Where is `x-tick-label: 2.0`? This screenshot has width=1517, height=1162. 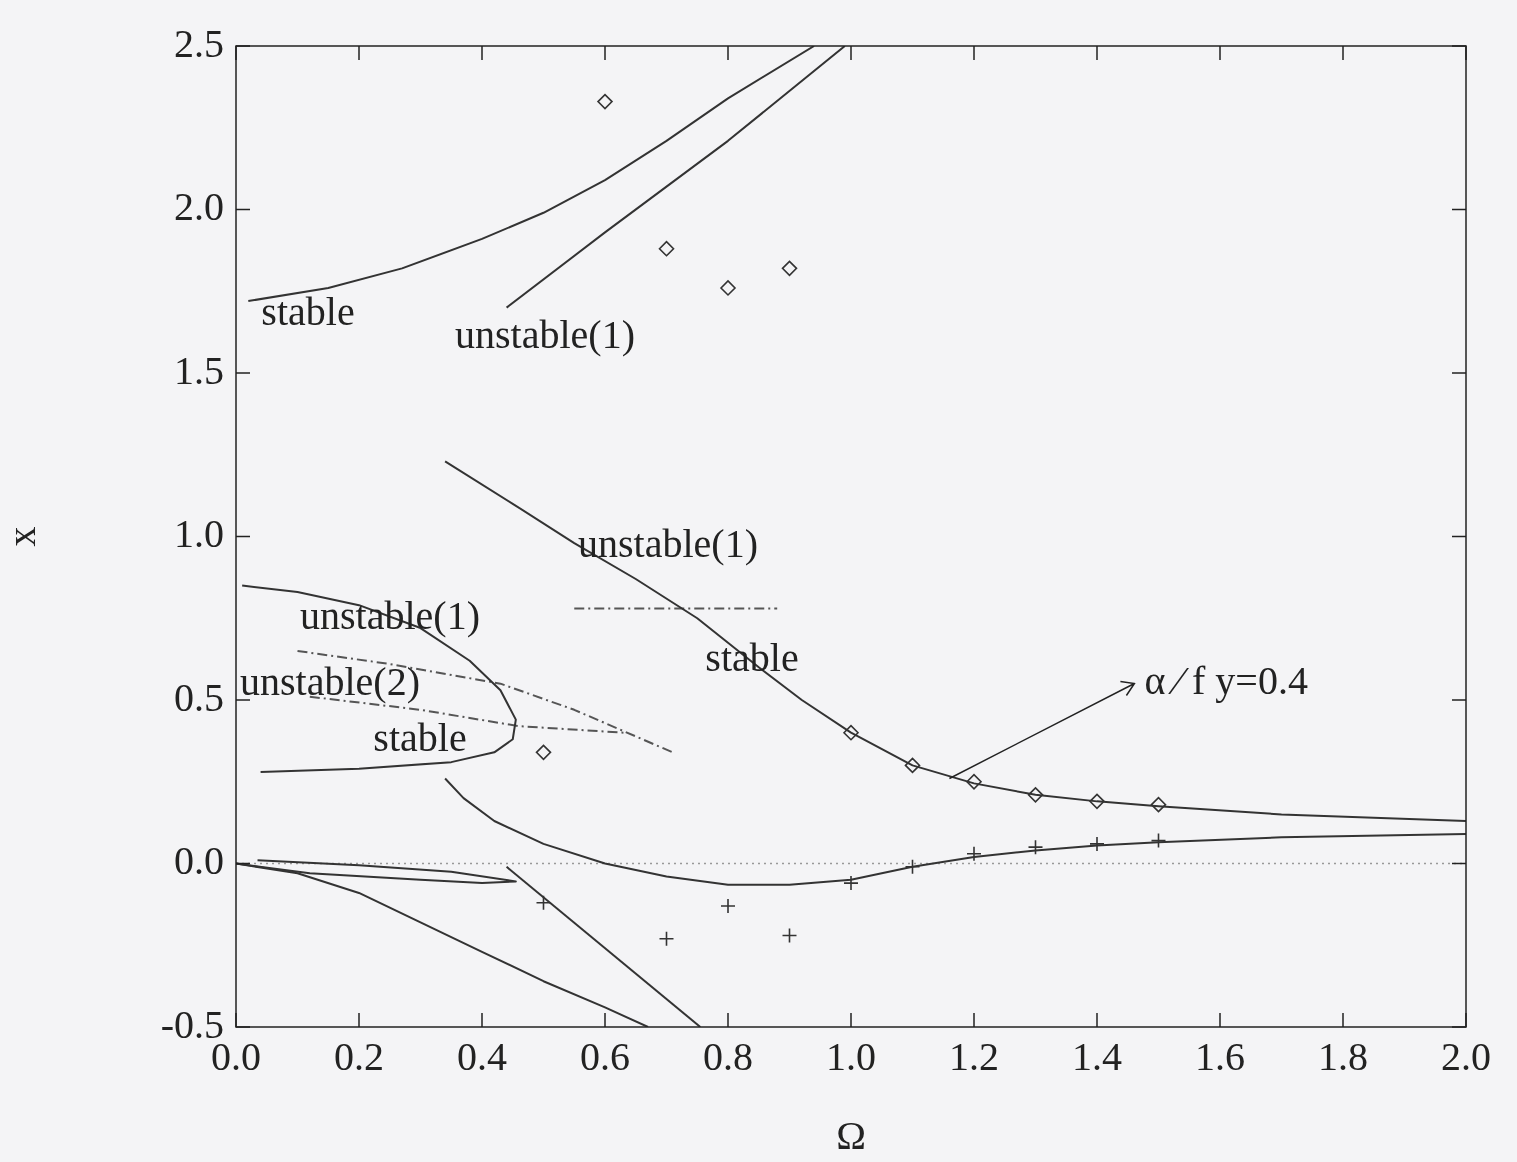
x-tick-label: 2.0 is located at coordinates (1466, 1056).